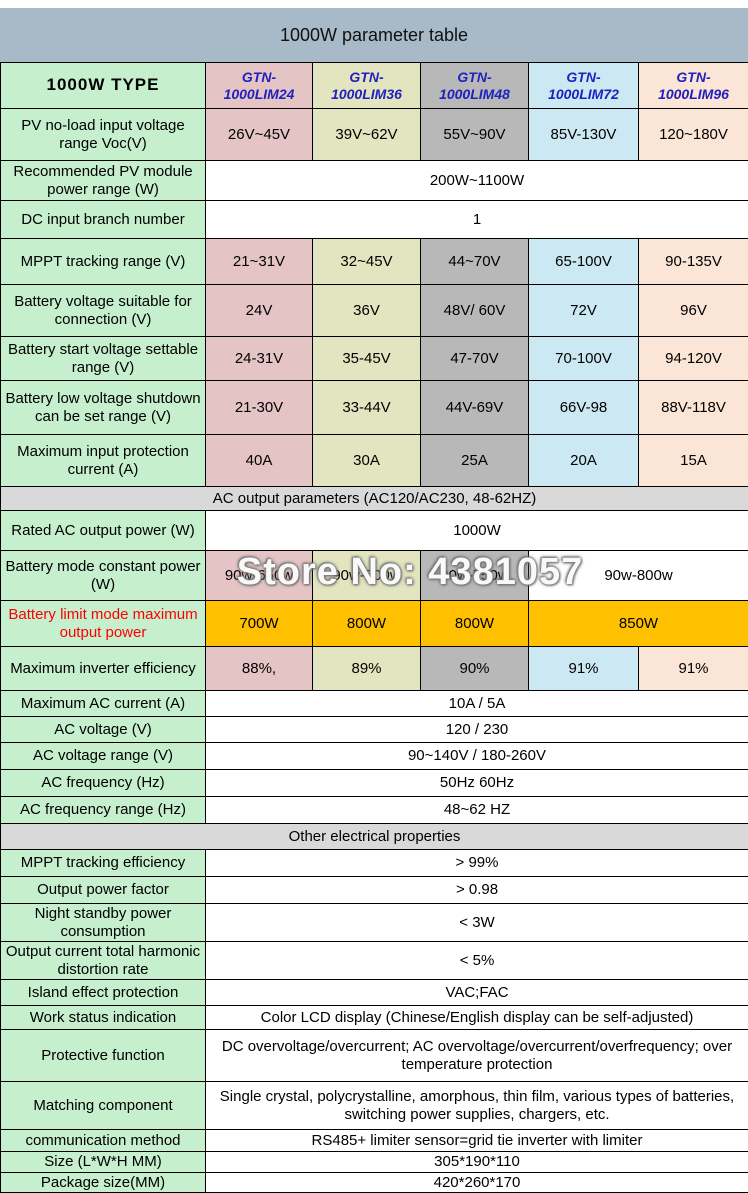 The image size is (748, 1193). I want to click on row-value: 1000W, so click(476, 530).